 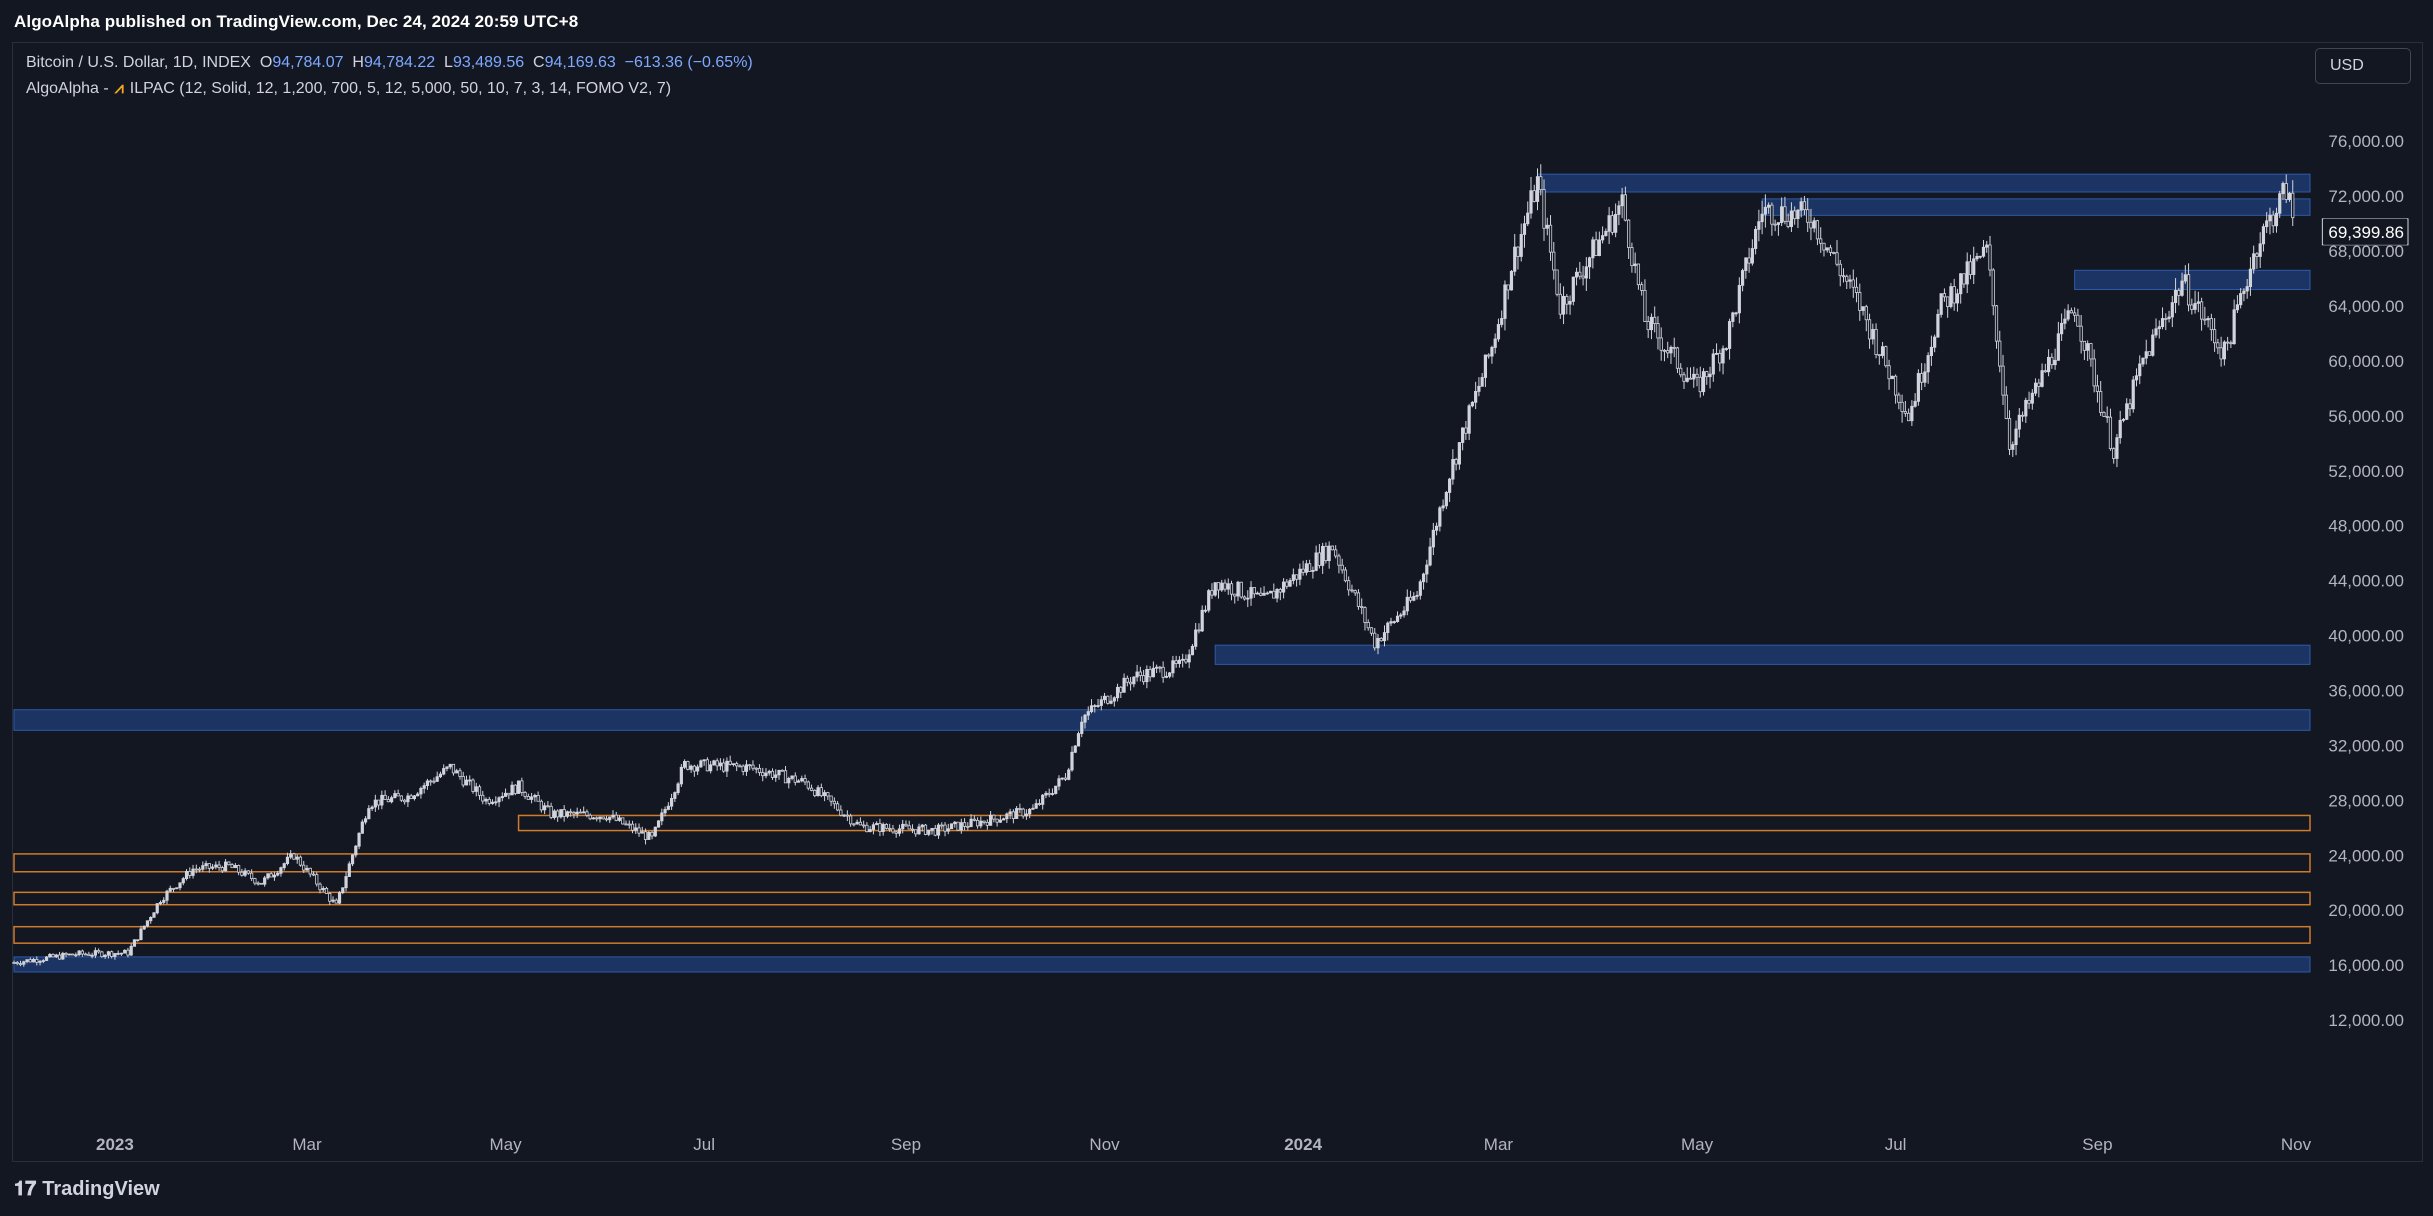 What do you see at coordinates (2366, 636) in the screenshot?
I see `price-axis-label: 40,000.00` at bounding box center [2366, 636].